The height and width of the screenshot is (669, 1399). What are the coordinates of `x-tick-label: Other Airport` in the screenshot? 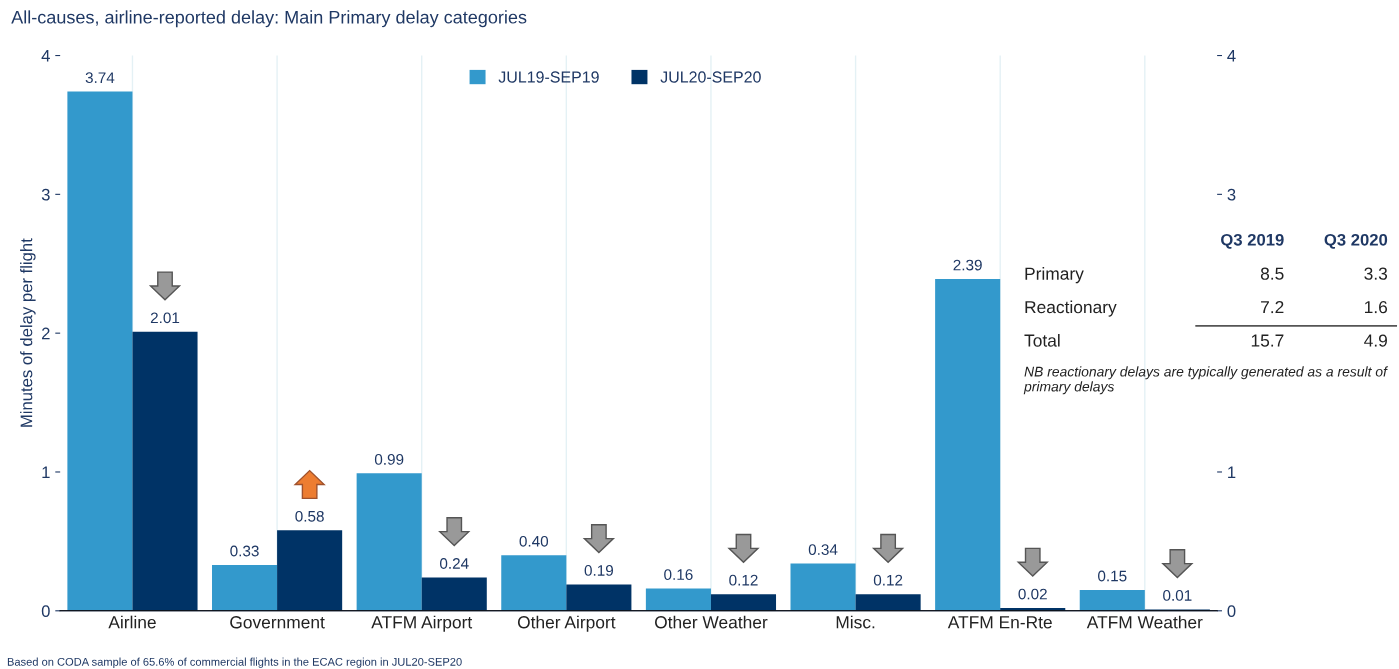 It's located at (566, 623).